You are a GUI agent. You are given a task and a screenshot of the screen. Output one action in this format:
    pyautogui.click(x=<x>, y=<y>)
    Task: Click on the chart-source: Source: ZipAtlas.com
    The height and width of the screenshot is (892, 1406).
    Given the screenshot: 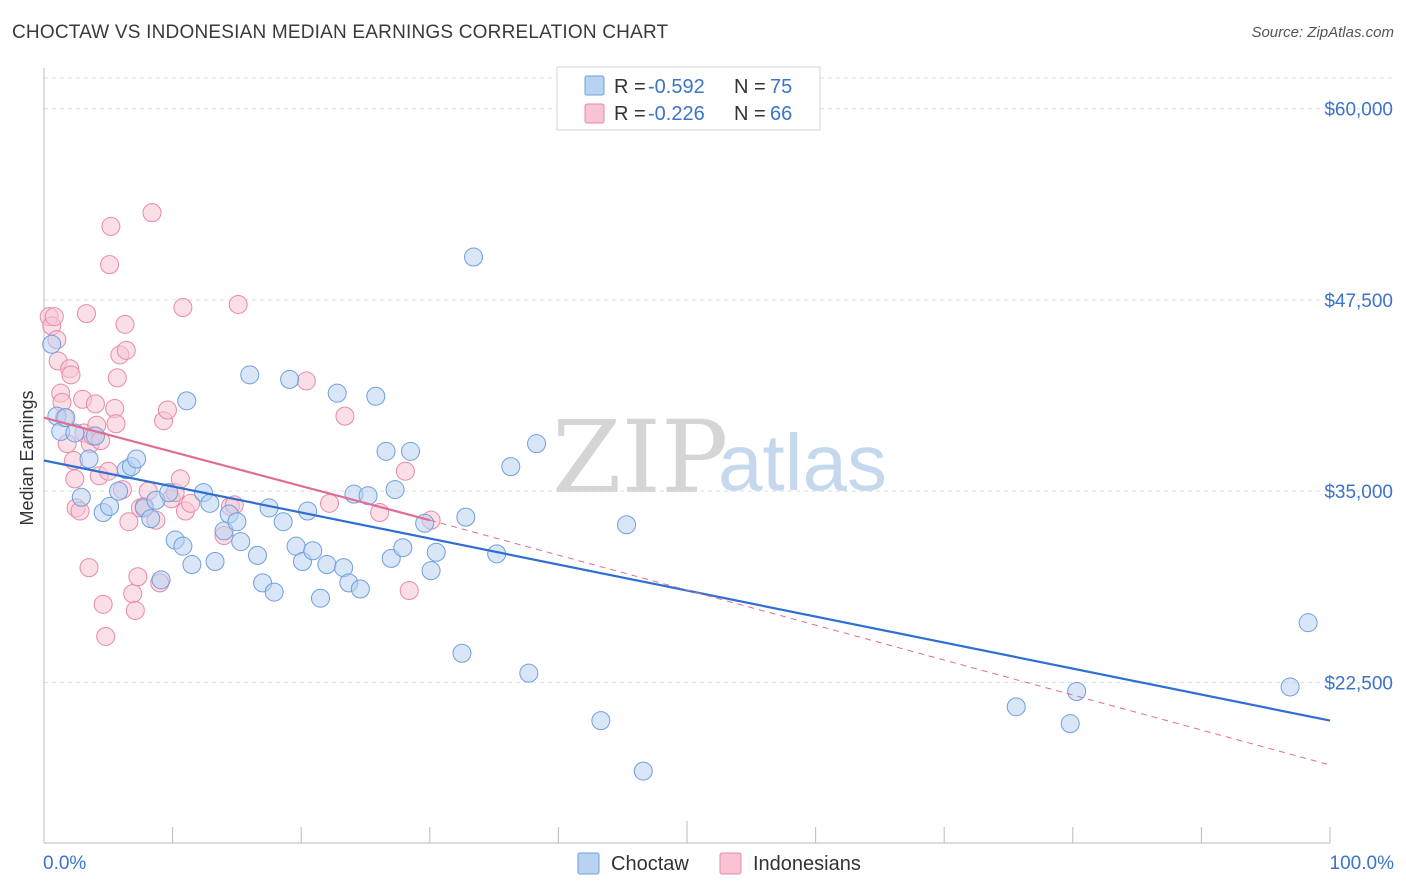 What is the action you would take?
    pyautogui.click(x=1322, y=32)
    